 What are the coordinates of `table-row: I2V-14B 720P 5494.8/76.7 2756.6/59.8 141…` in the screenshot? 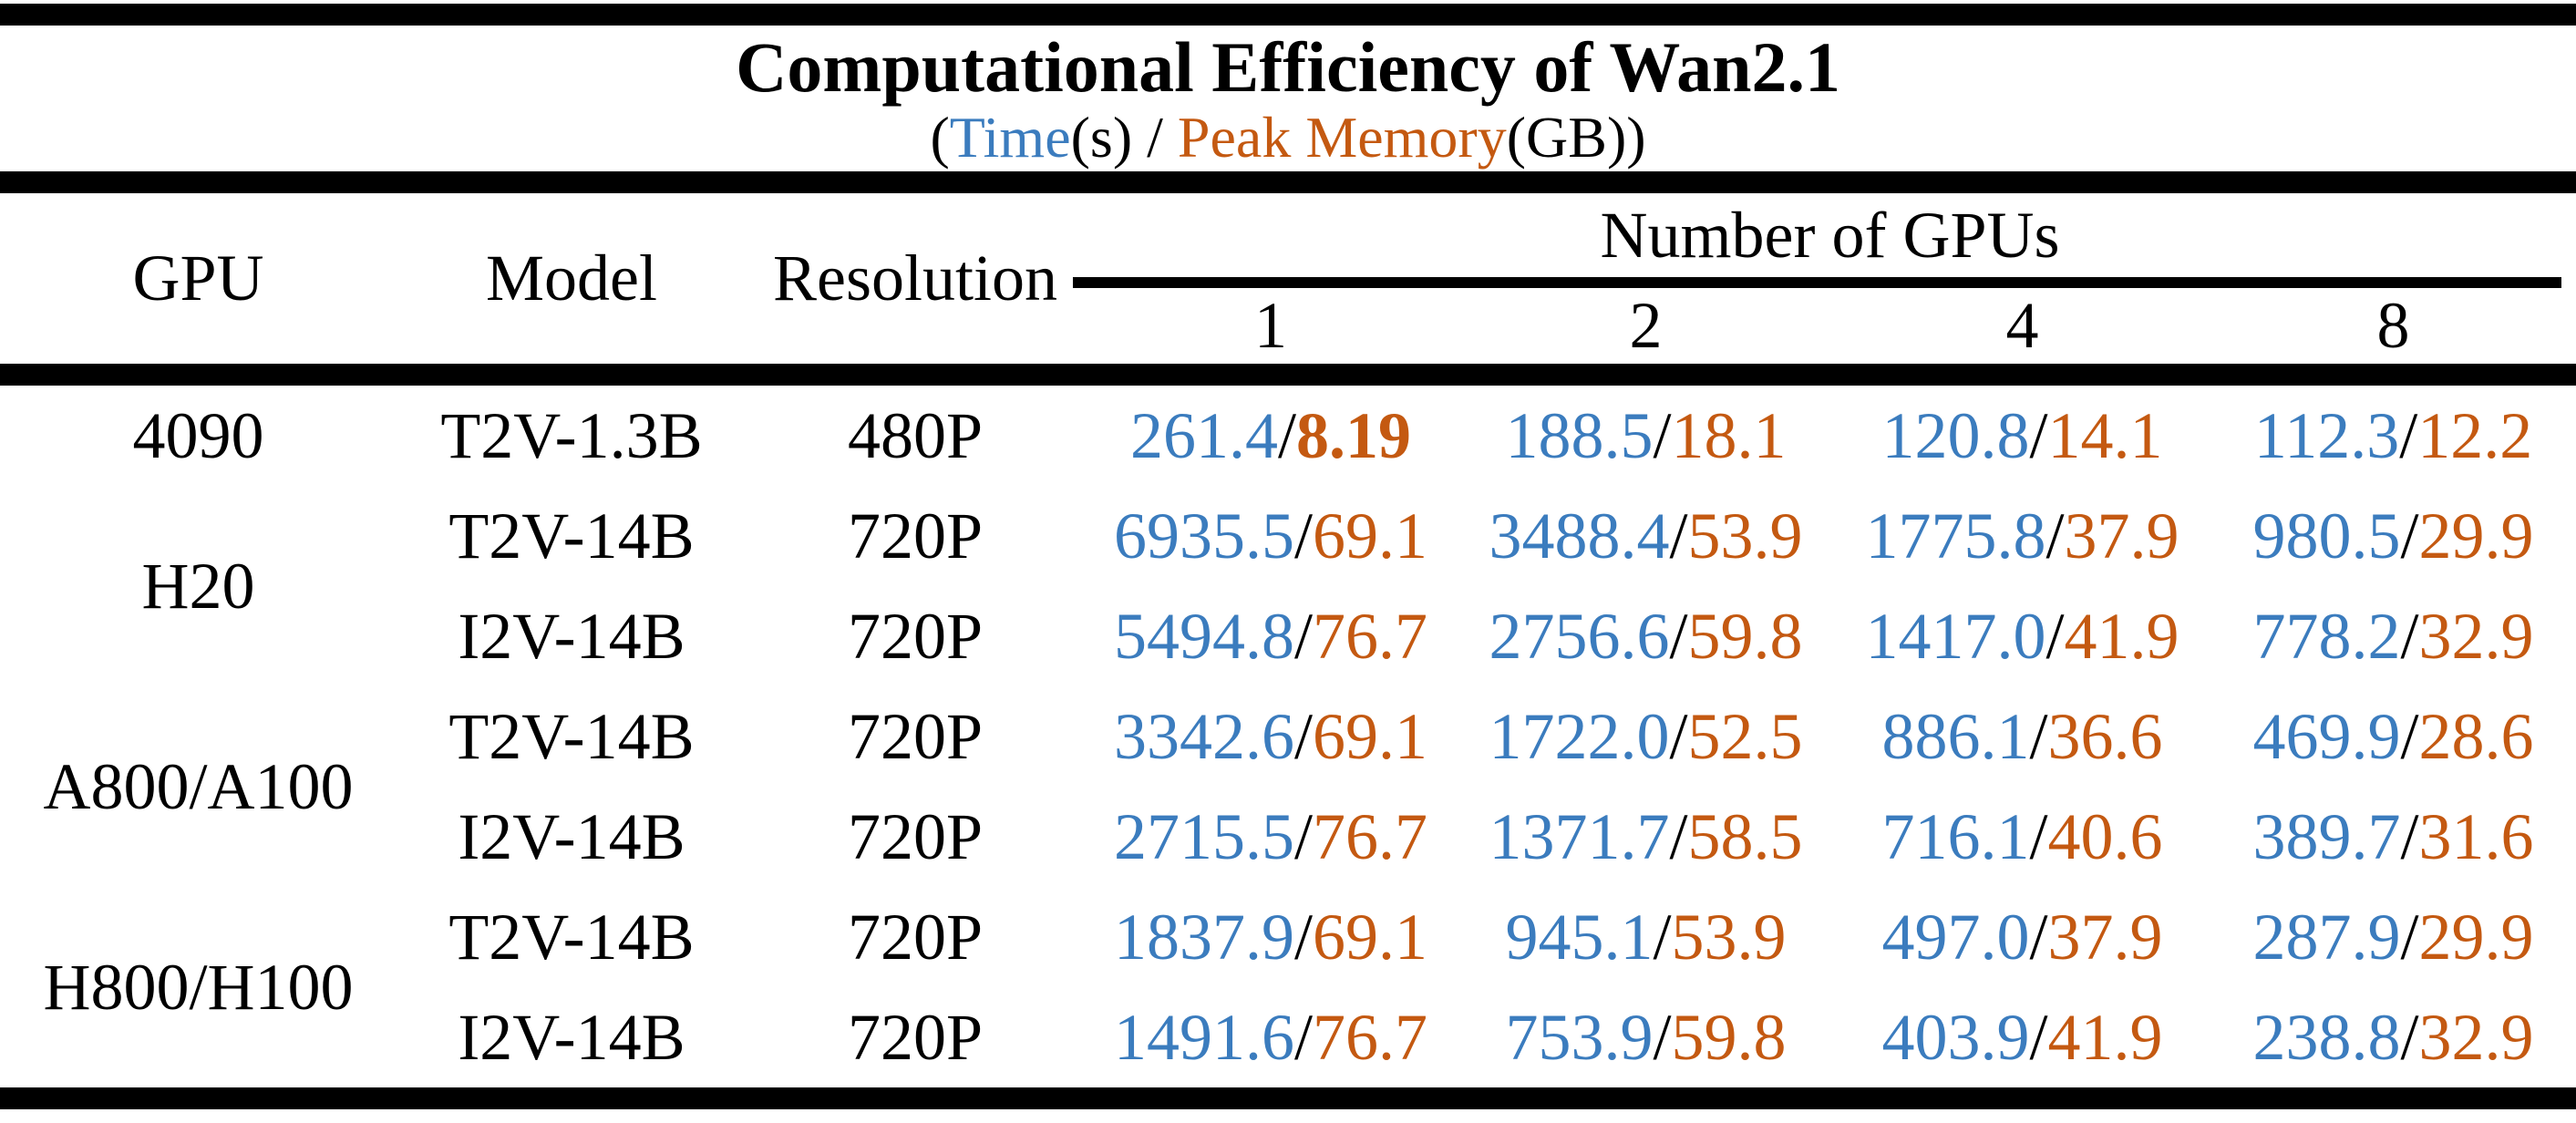 It's located at (1288, 636).